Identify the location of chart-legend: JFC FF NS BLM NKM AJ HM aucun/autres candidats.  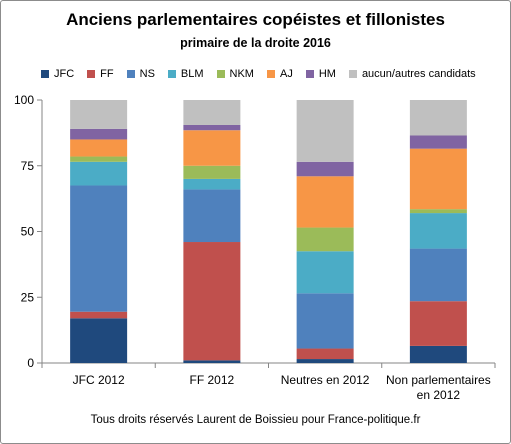
(258, 74).